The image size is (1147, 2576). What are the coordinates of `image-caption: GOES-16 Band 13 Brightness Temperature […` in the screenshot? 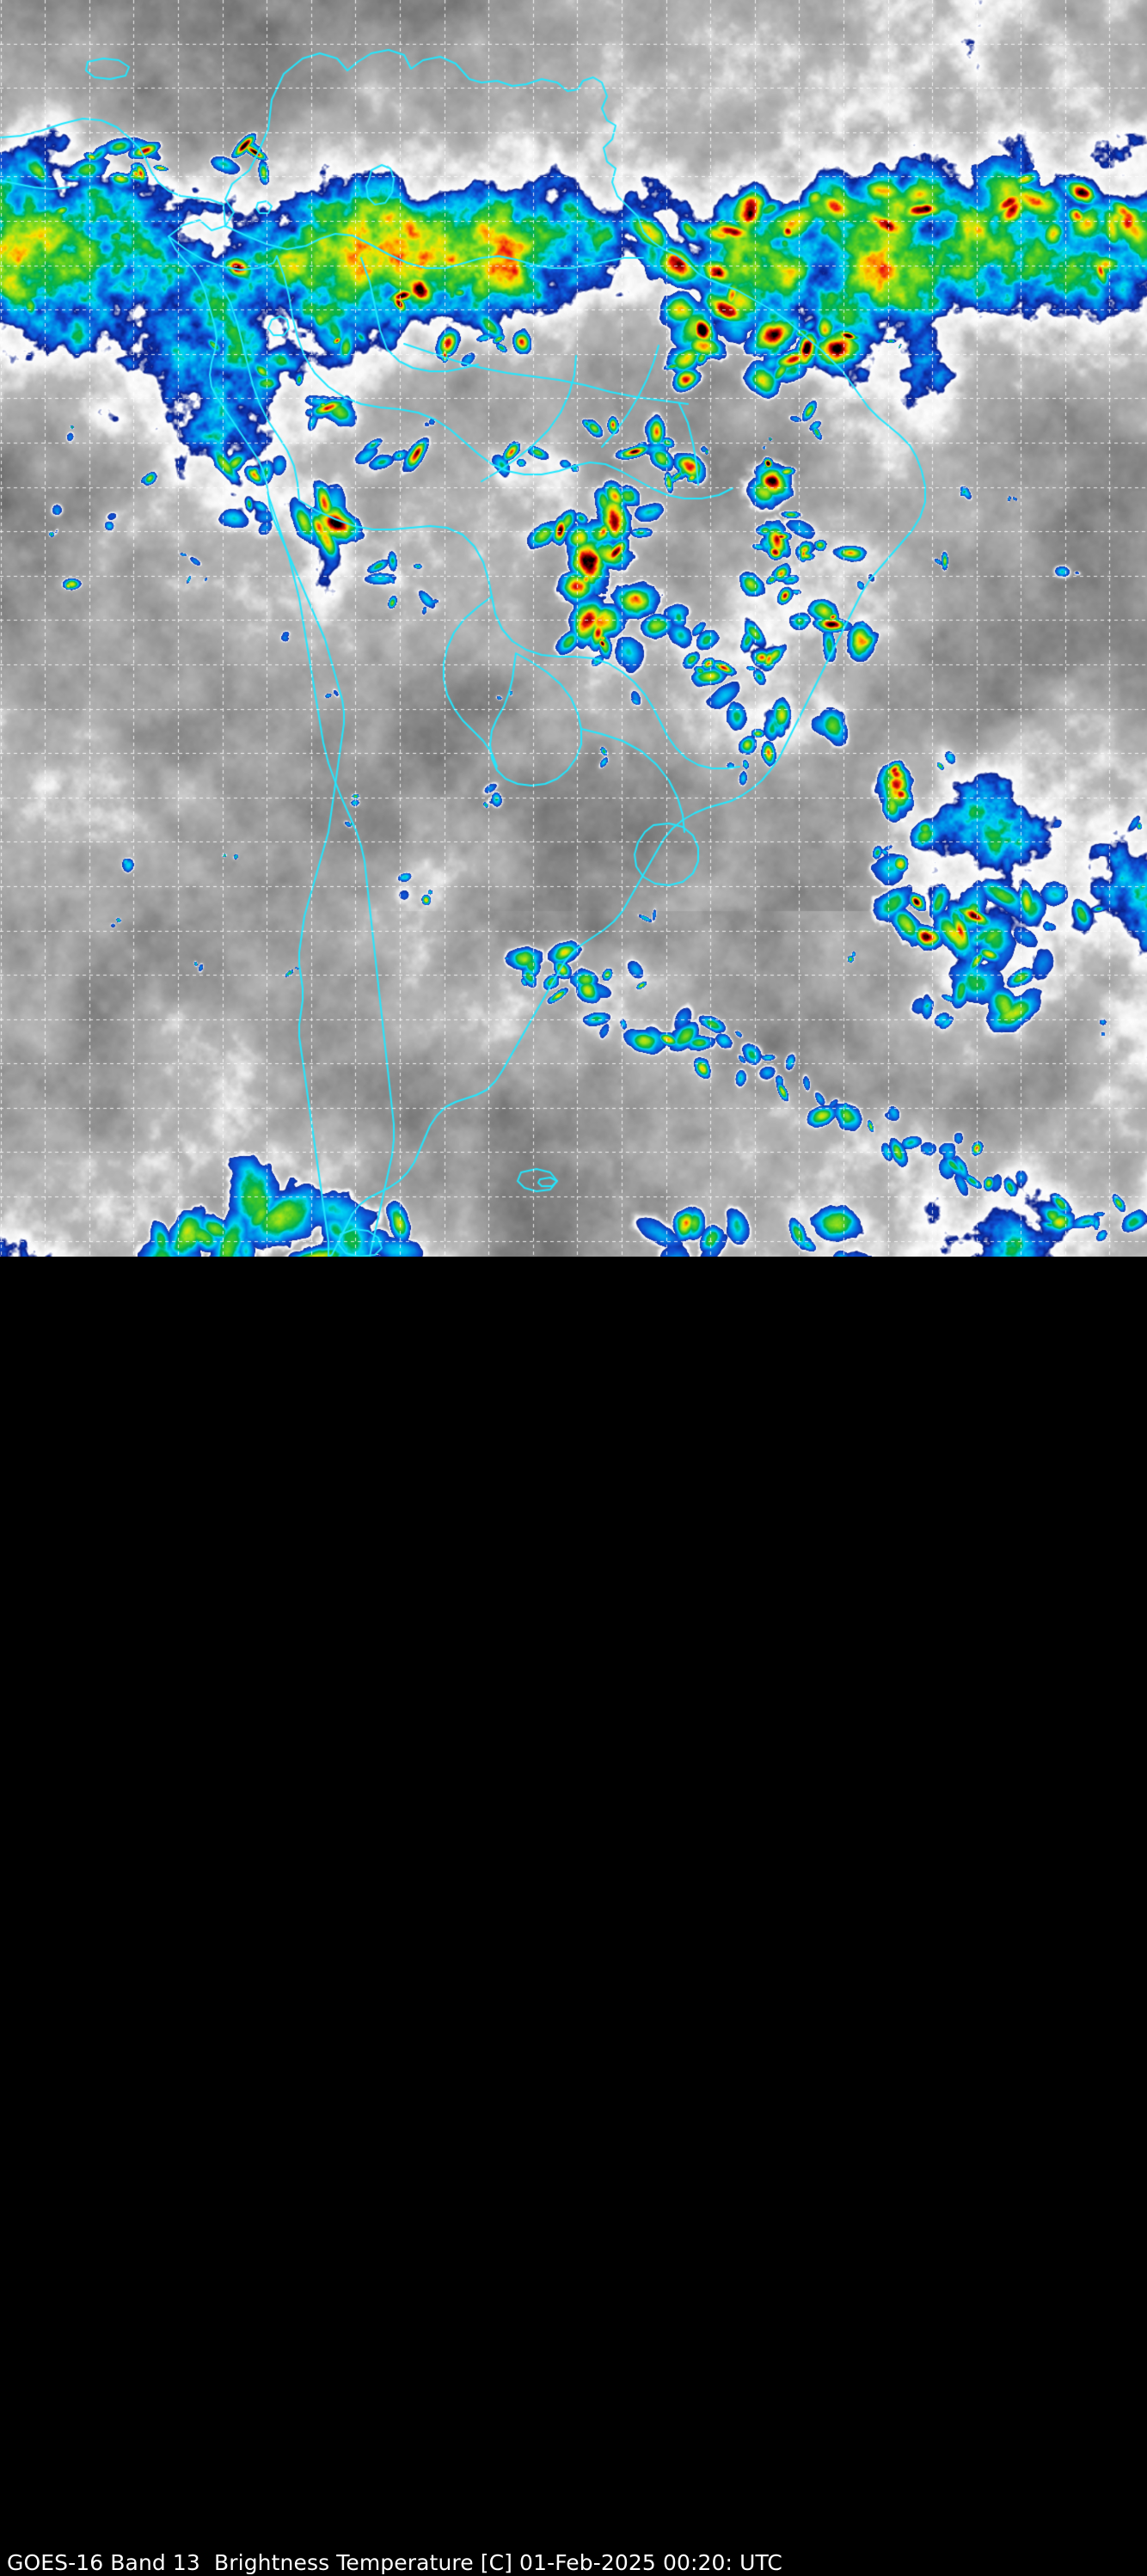 It's located at (394, 2562).